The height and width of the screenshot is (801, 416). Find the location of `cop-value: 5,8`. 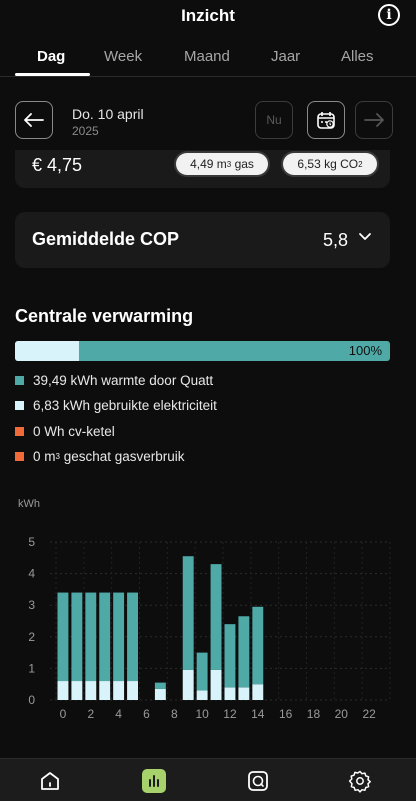

cop-value: 5,8 is located at coordinates (336, 240).